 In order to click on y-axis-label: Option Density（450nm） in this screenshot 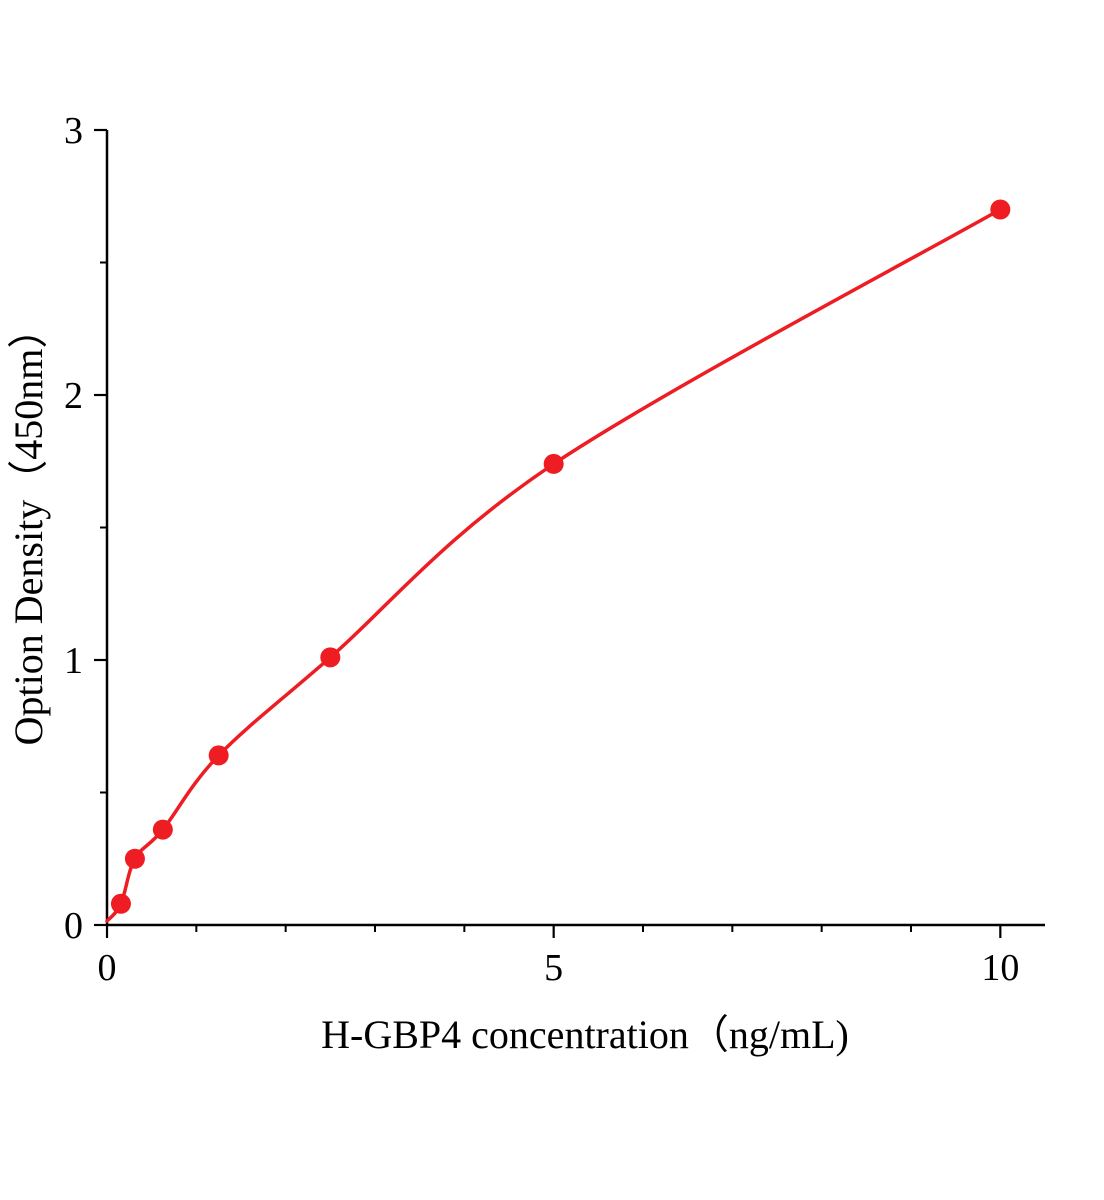, I will do `click(28, 527)`.